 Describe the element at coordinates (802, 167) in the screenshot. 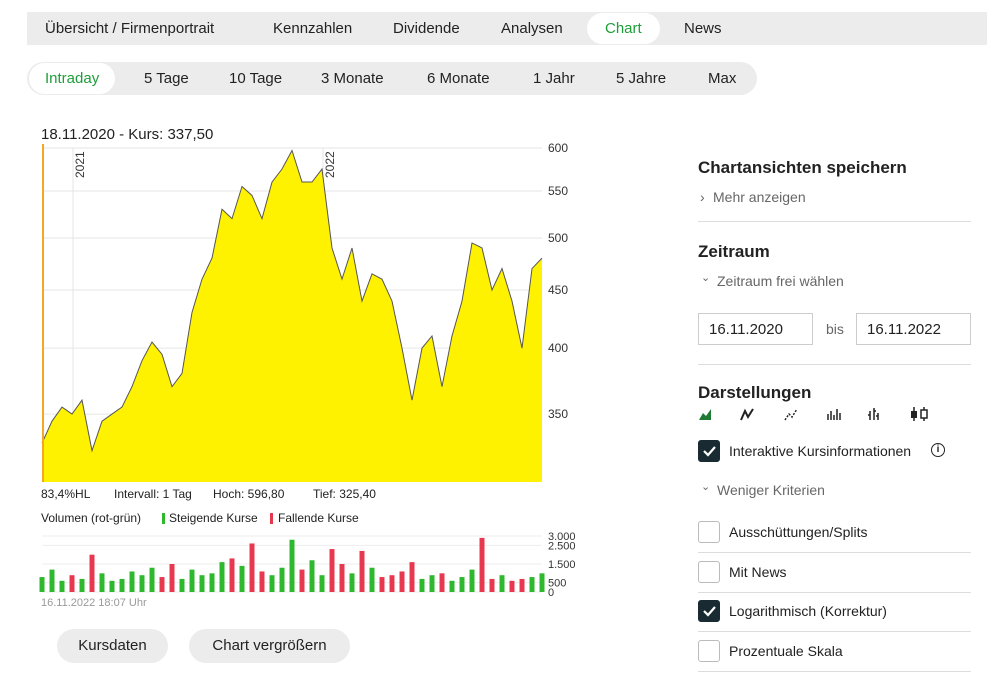

I see `section-title: Chartansichten speichern` at that location.